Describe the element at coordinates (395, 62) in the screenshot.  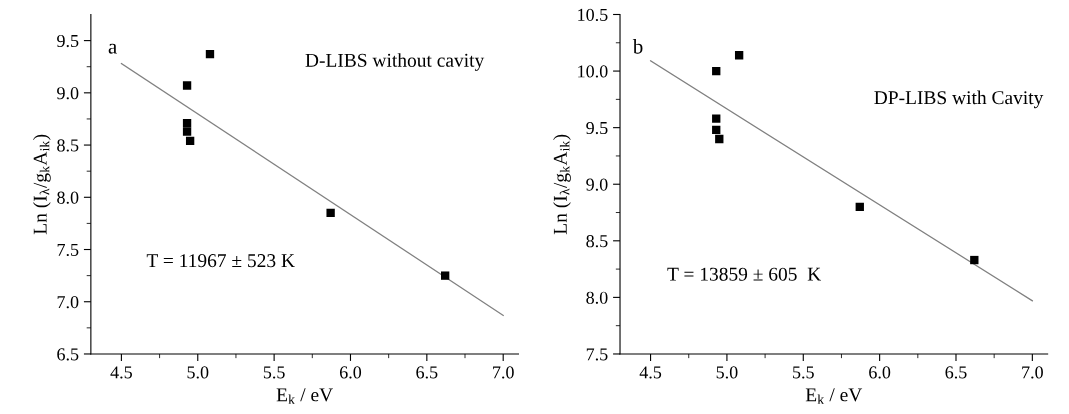
I see `annotation: D-LIBS without cavity` at that location.